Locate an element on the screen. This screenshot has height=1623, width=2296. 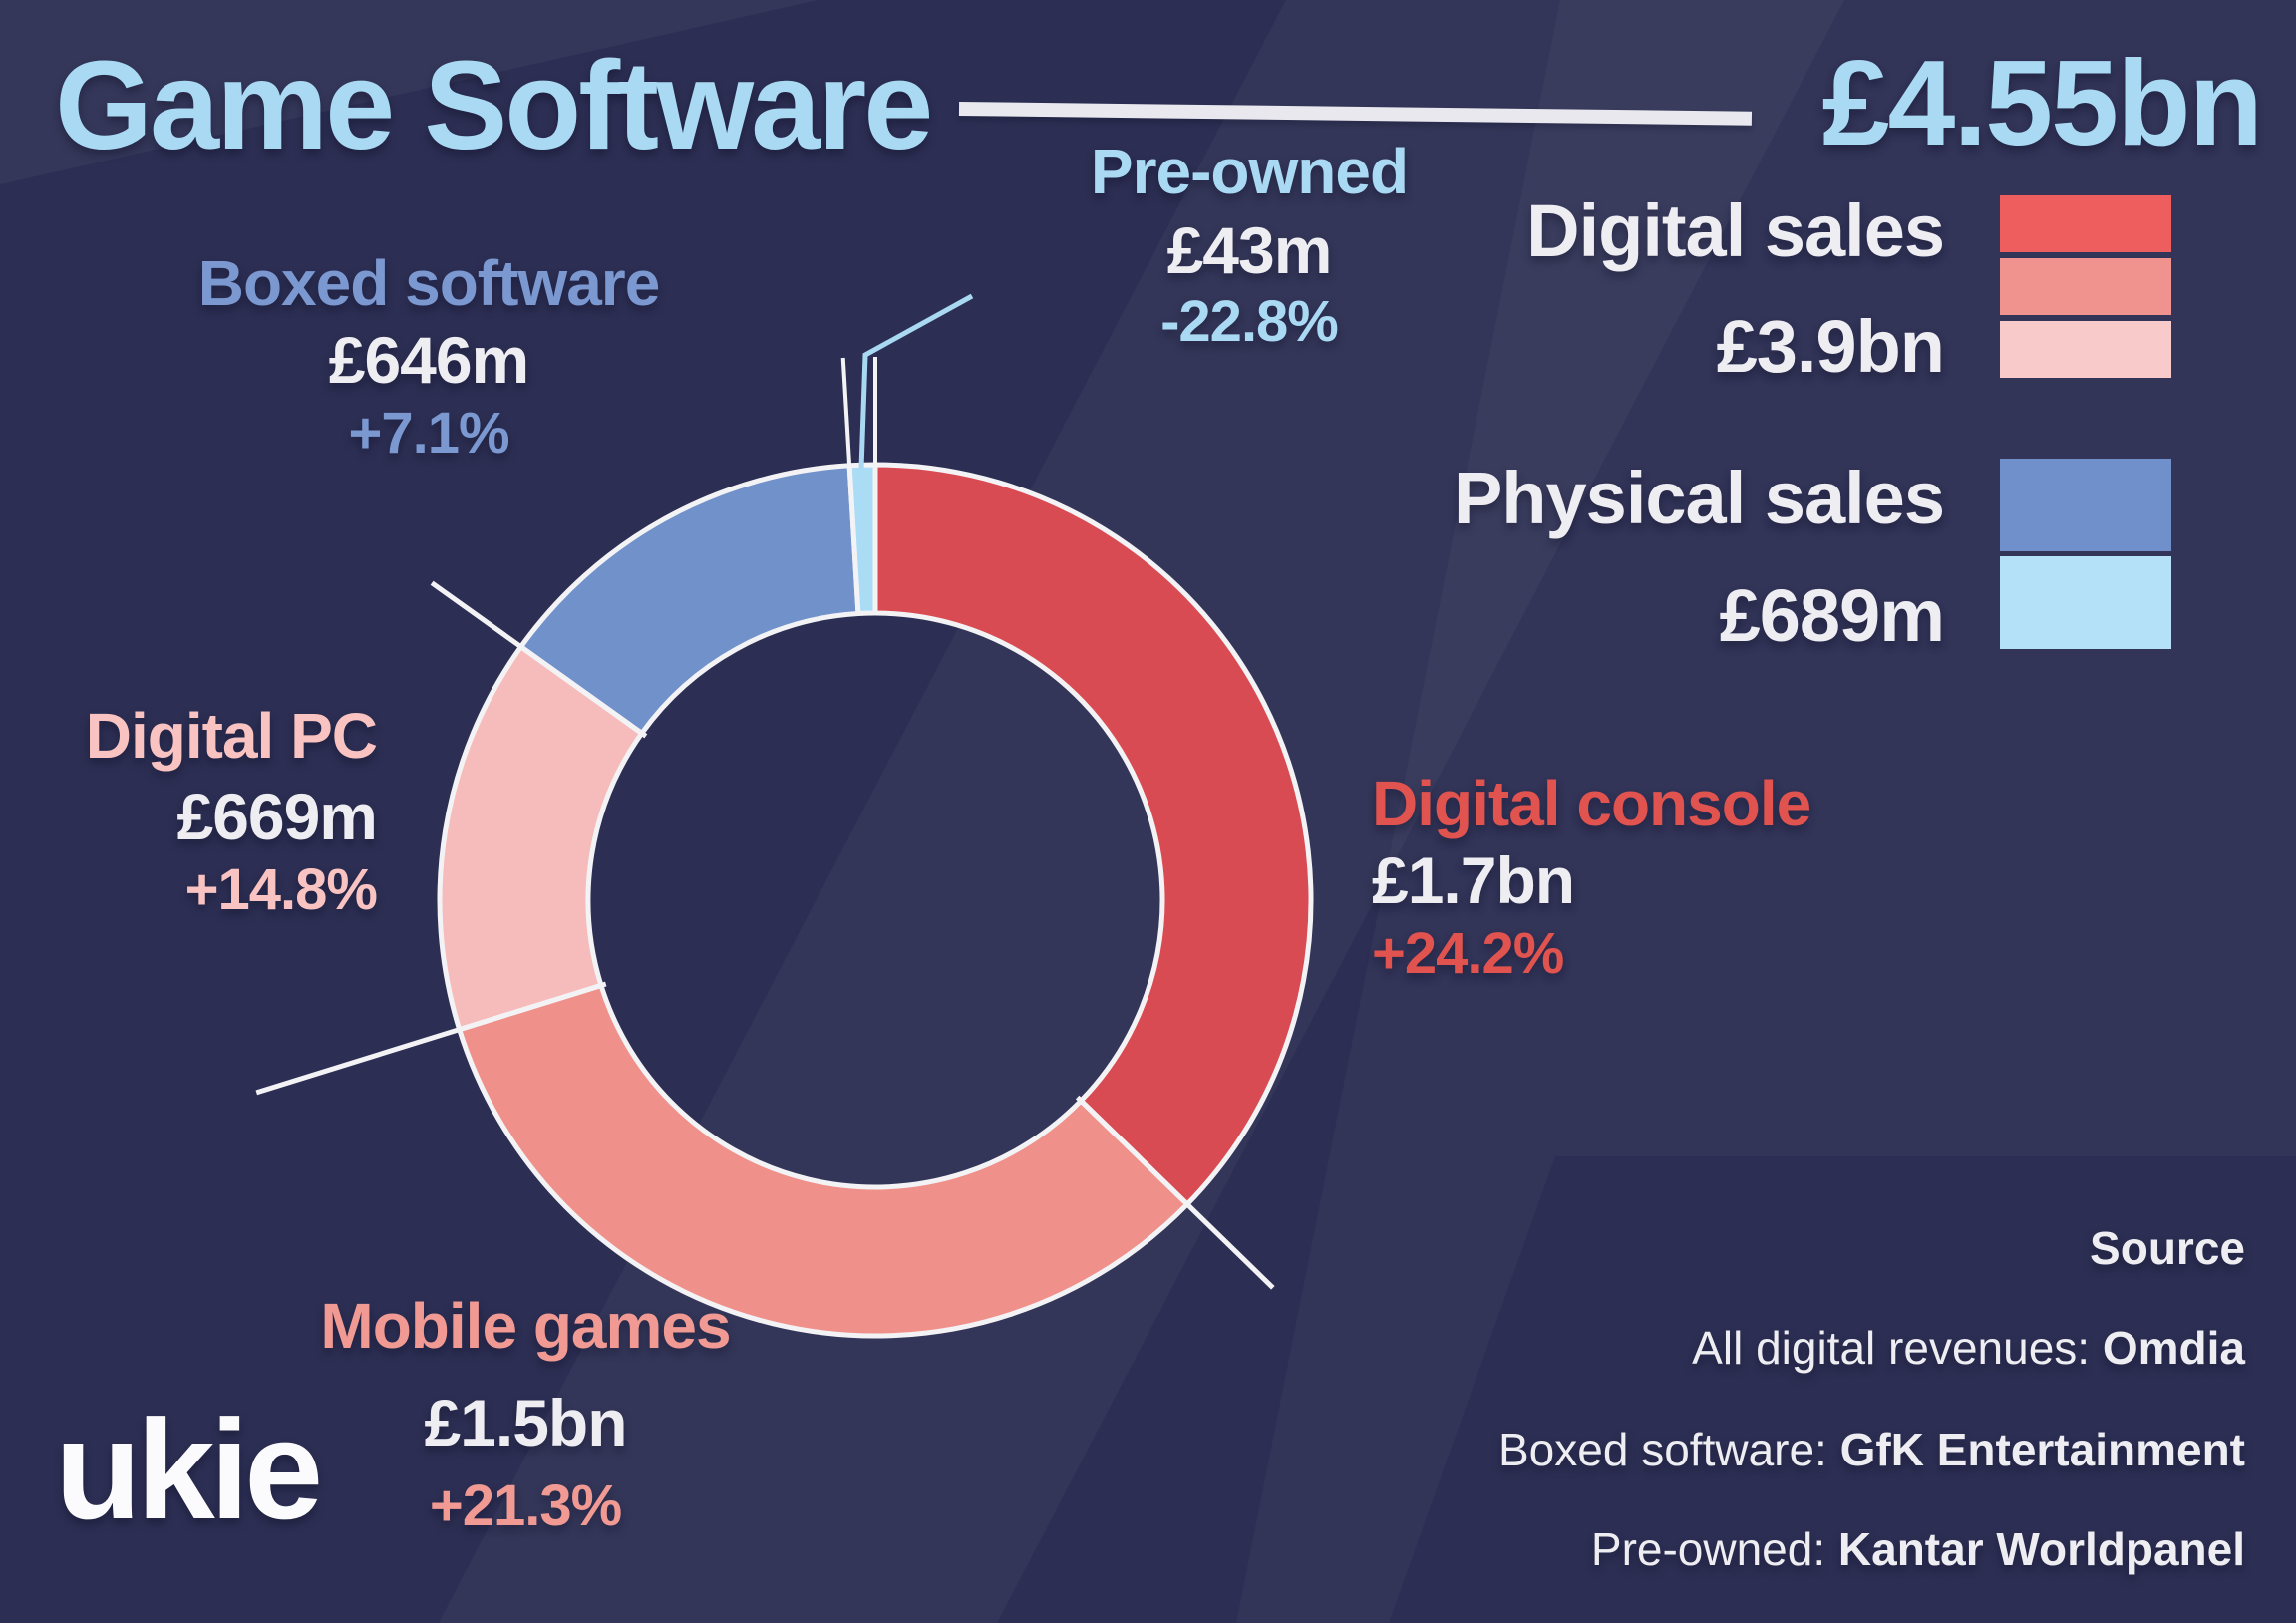
source-row-boxed: Boxed software: GfK Entertainment is located at coordinates (1871, 1449).